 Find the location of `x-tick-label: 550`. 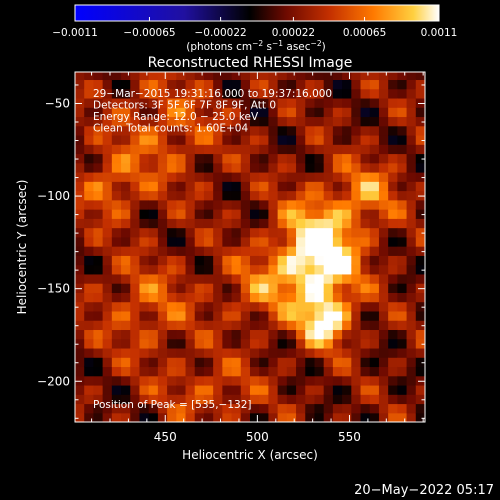

x-tick-label: 550 is located at coordinates (349, 437).